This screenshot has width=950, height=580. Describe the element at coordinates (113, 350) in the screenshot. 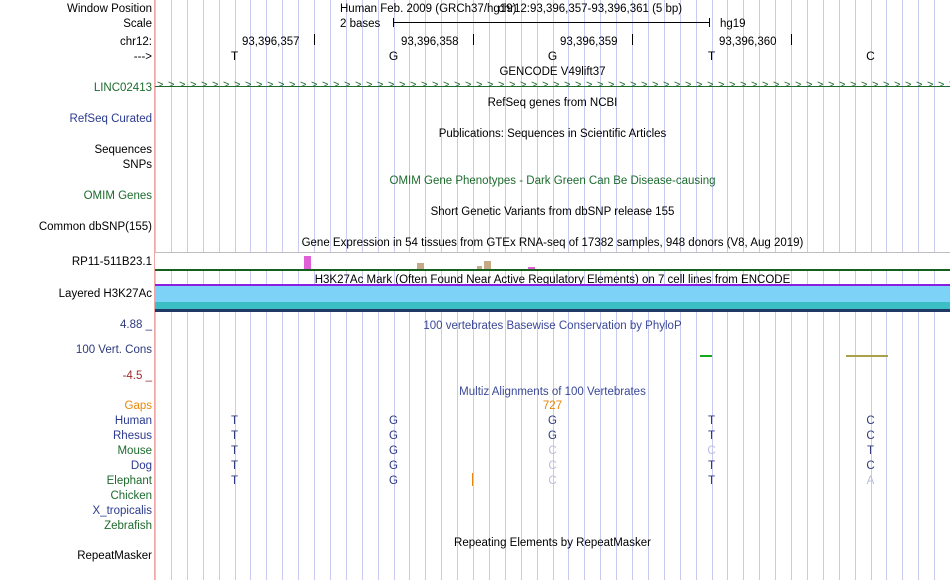

I see `label-cons-track: 100 Vert. Cons` at that location.